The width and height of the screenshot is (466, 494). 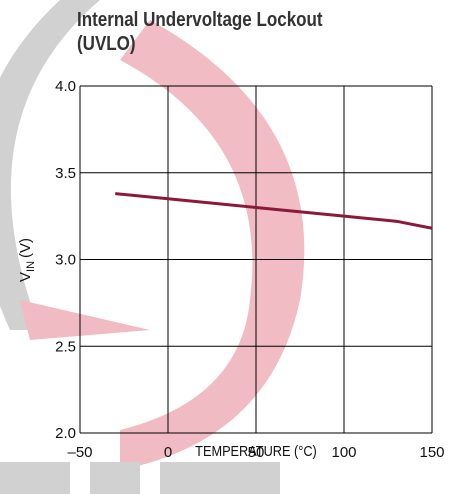 What do you see at coordinates (79, 452) in the screenshot?
I see `x-tick-label: –50` at bounding box center [79, 452].